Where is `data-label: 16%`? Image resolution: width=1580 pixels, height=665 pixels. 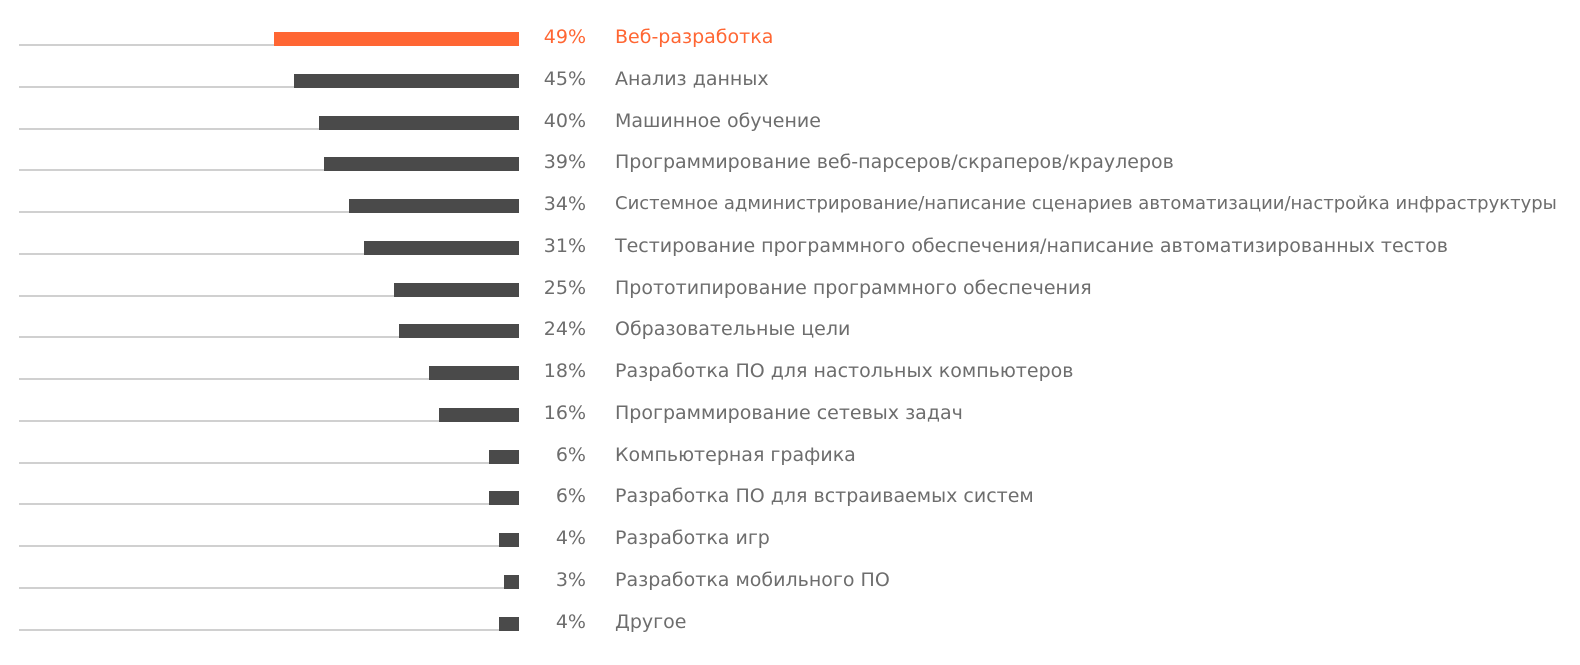 data-label: 16% is located at coordinates (564, 412).